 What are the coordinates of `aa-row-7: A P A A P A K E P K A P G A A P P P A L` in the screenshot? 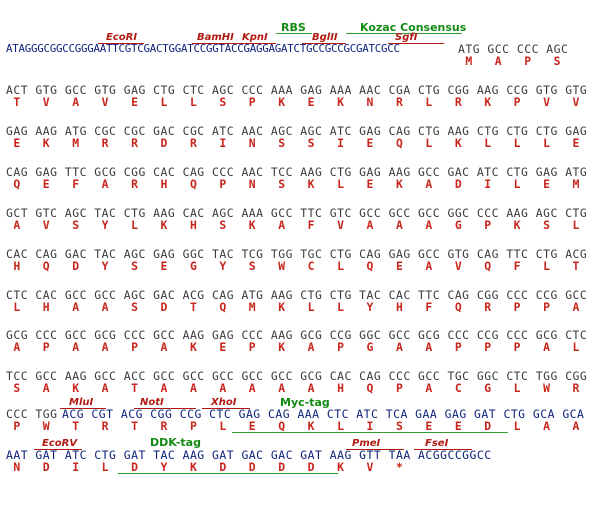 It's located at (293, 347).